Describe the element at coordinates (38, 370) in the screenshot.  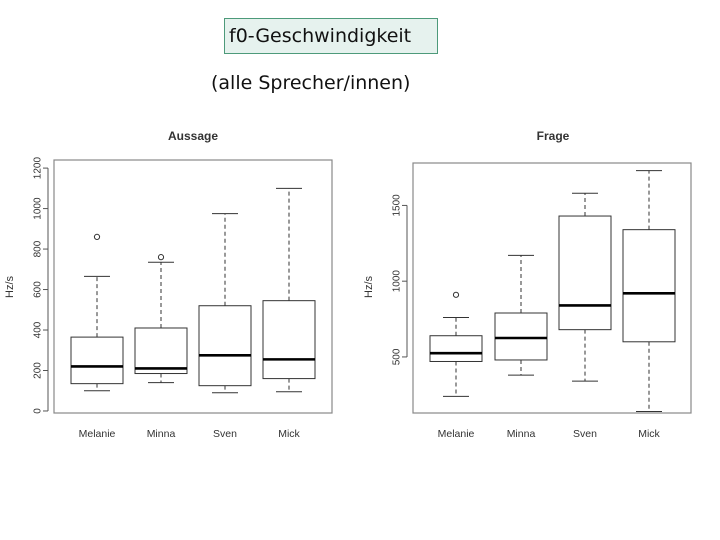
I see `y-tick-label: 200` at that location.